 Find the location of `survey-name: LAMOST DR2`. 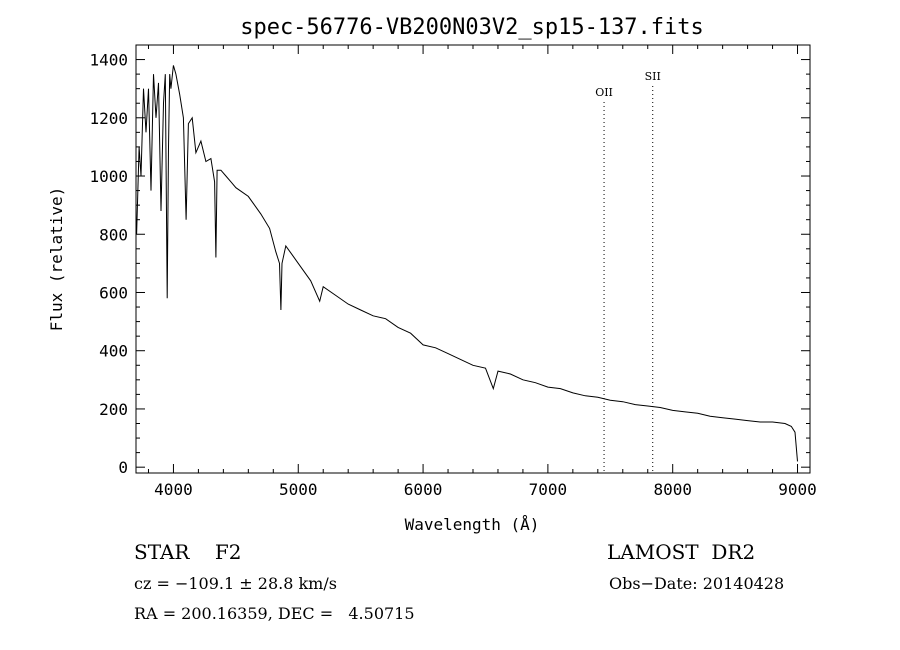

survey-name: LAMOST DR2 is located at coordinates (681, 552).